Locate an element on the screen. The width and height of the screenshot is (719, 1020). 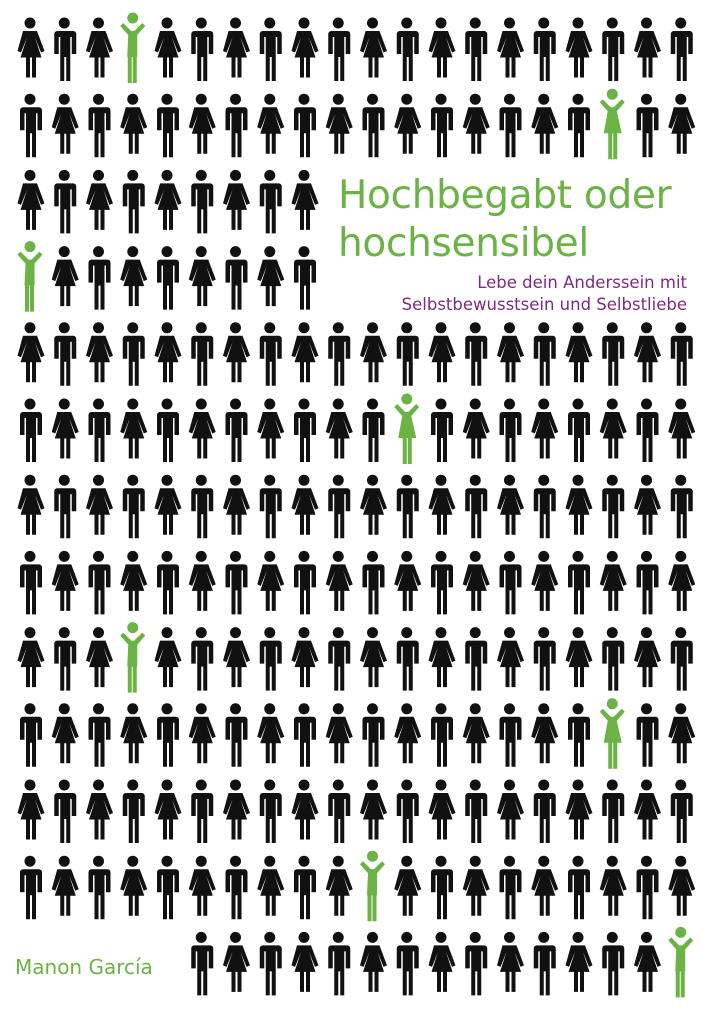
book-title: Hochbegabt oder hochsensibel is located at coordinates (505, 220).